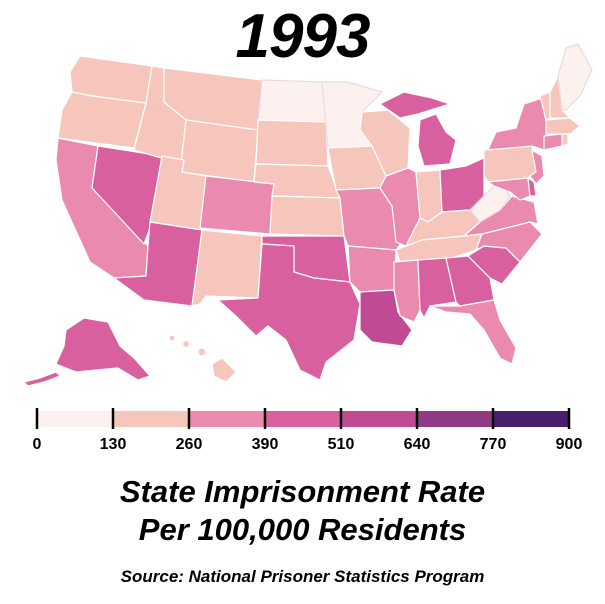  I want to click on state-RI, so click(565, 140).